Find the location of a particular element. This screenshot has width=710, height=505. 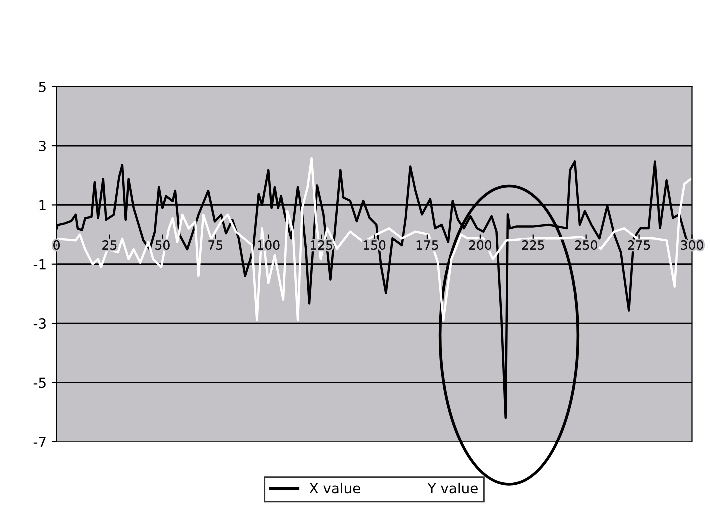

y-tick-label: 3 is located at coordinates (42, 146).